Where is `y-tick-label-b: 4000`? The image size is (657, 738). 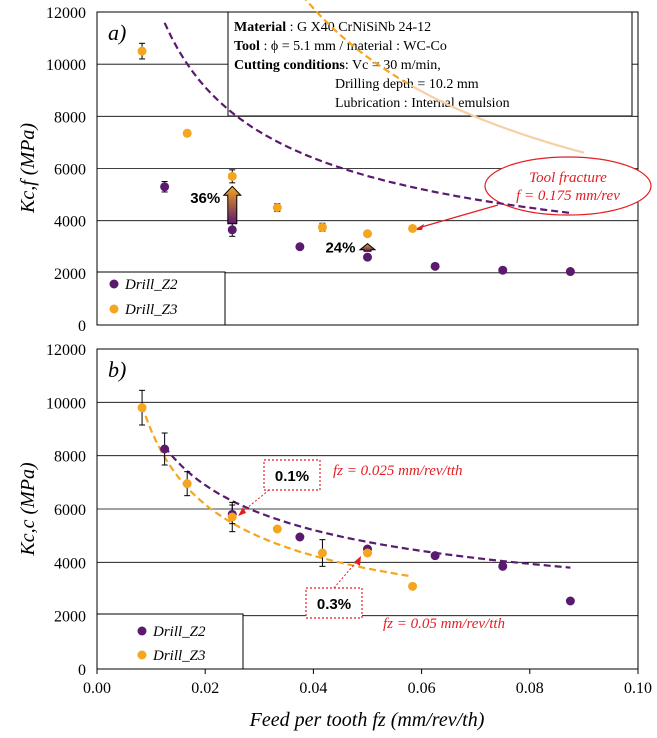
y-tick-label-b: 4000 is located at coordinates (70, 563).